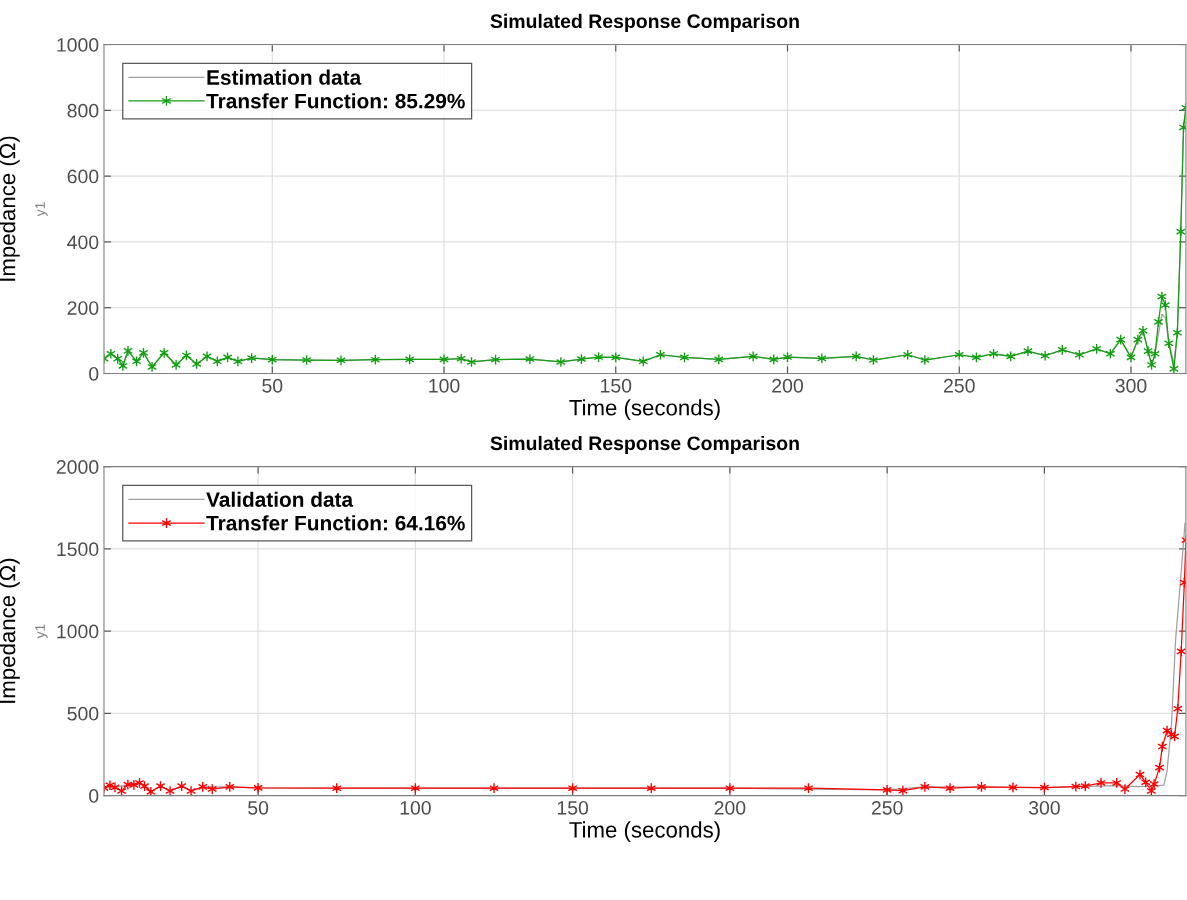 The image size is (1187, 900). What do you see at coordinates (77, 467) in the screenshot?
I see `y-tick-label: 2000` at bounding box center [77, 467].